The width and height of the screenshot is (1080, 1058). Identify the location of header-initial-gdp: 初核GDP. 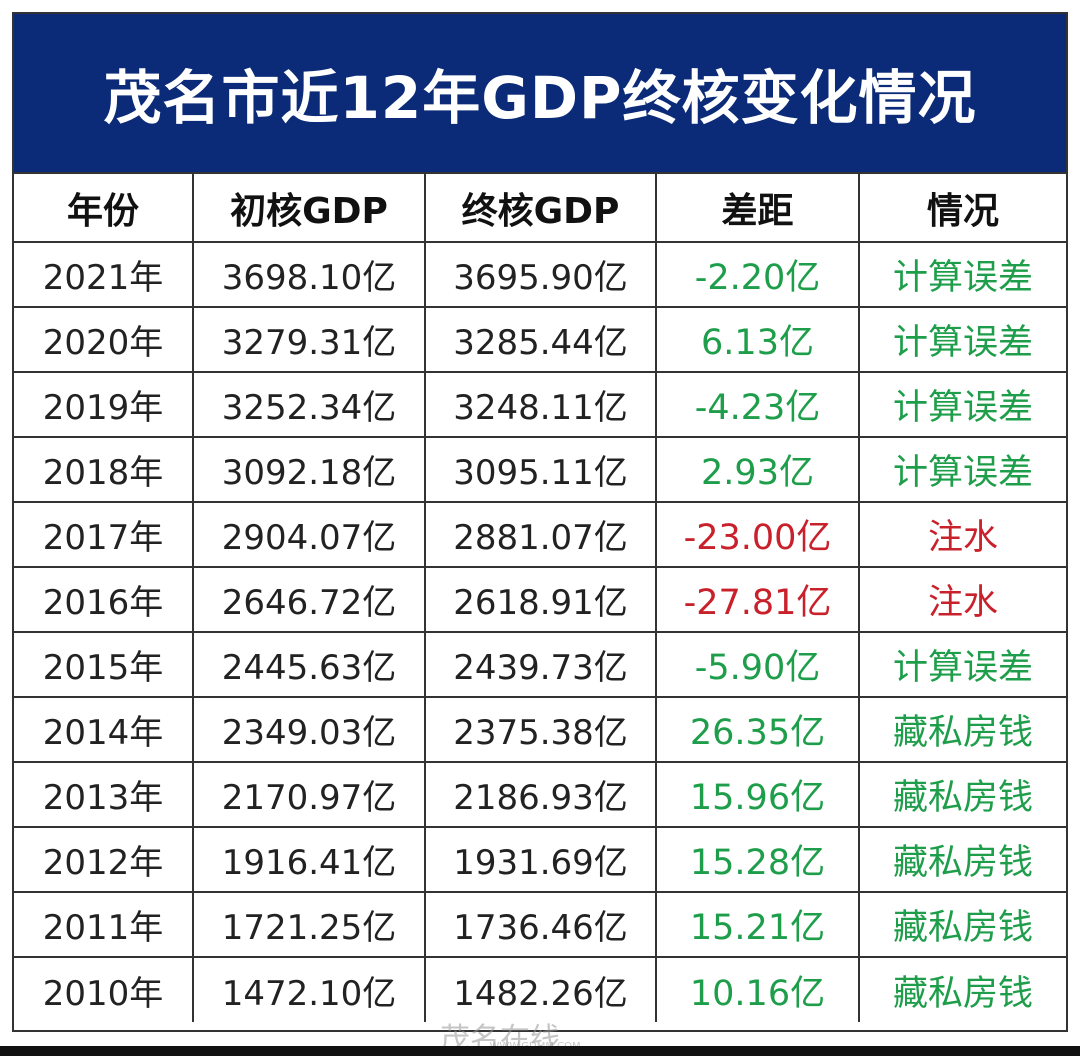
(309, 208).